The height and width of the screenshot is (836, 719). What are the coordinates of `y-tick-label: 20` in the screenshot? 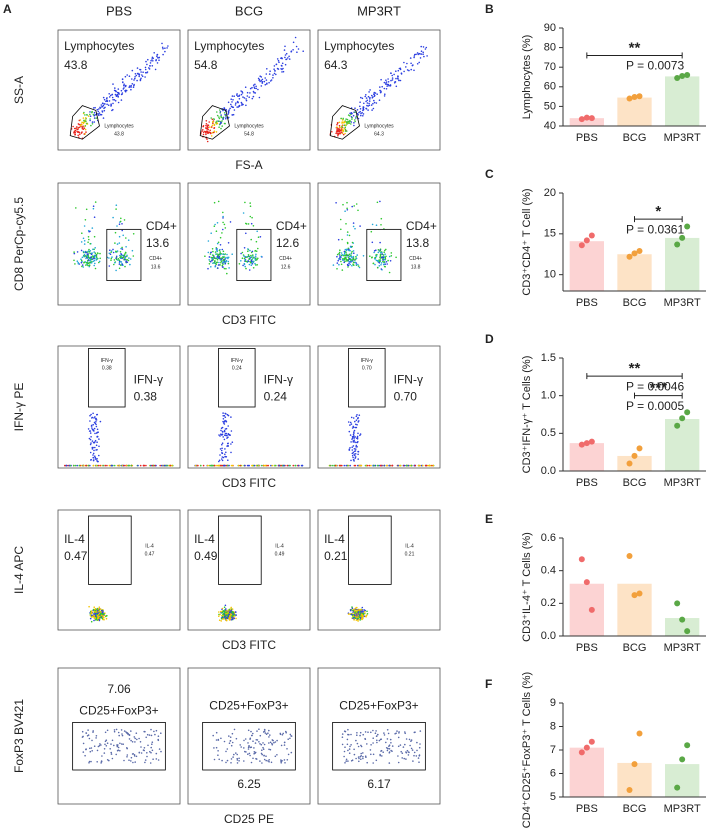 It's located at (550, 193).